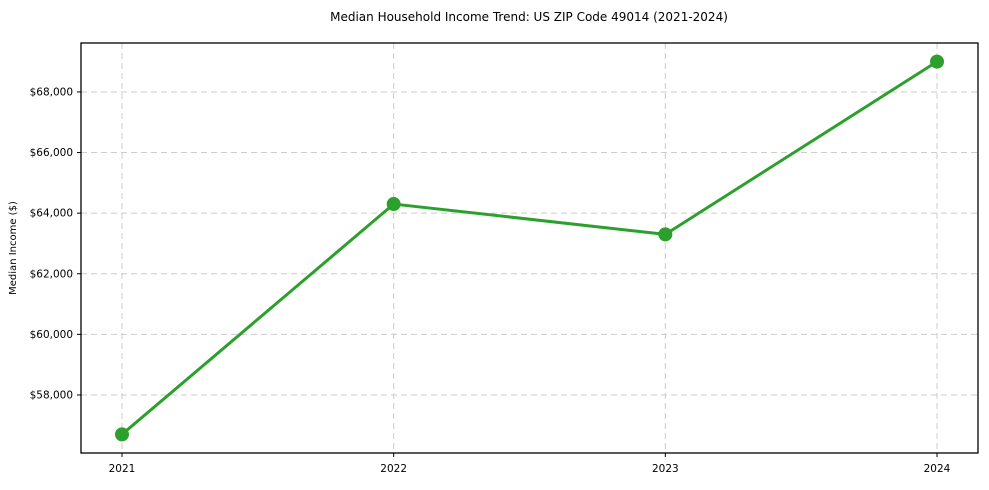 The image size is (989, 490). Describe the element at coordinates (51, 335) in the screenshot. I see `y-tick-label: $60,000` at that location.